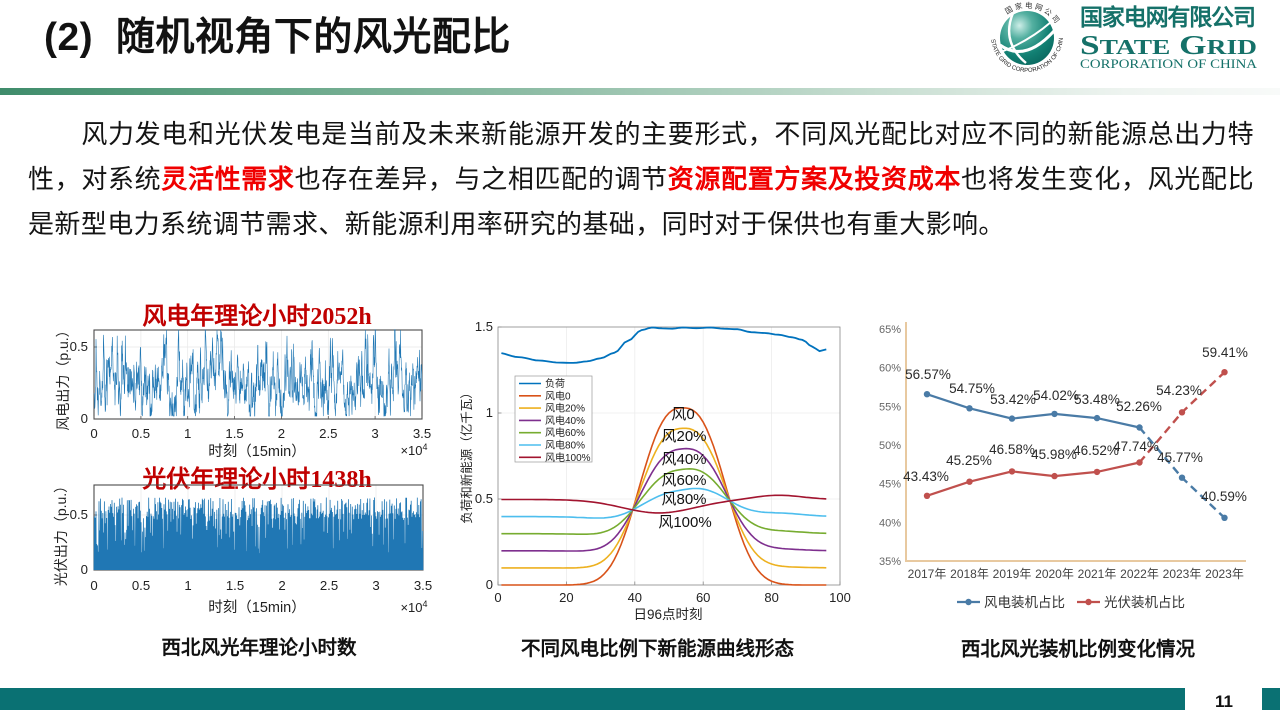 The image size is (1280, 720). What do you see at coordinates (890, 330) in the screenshot?
I see `svg-text: 65%` at bounding box center [890, 330].